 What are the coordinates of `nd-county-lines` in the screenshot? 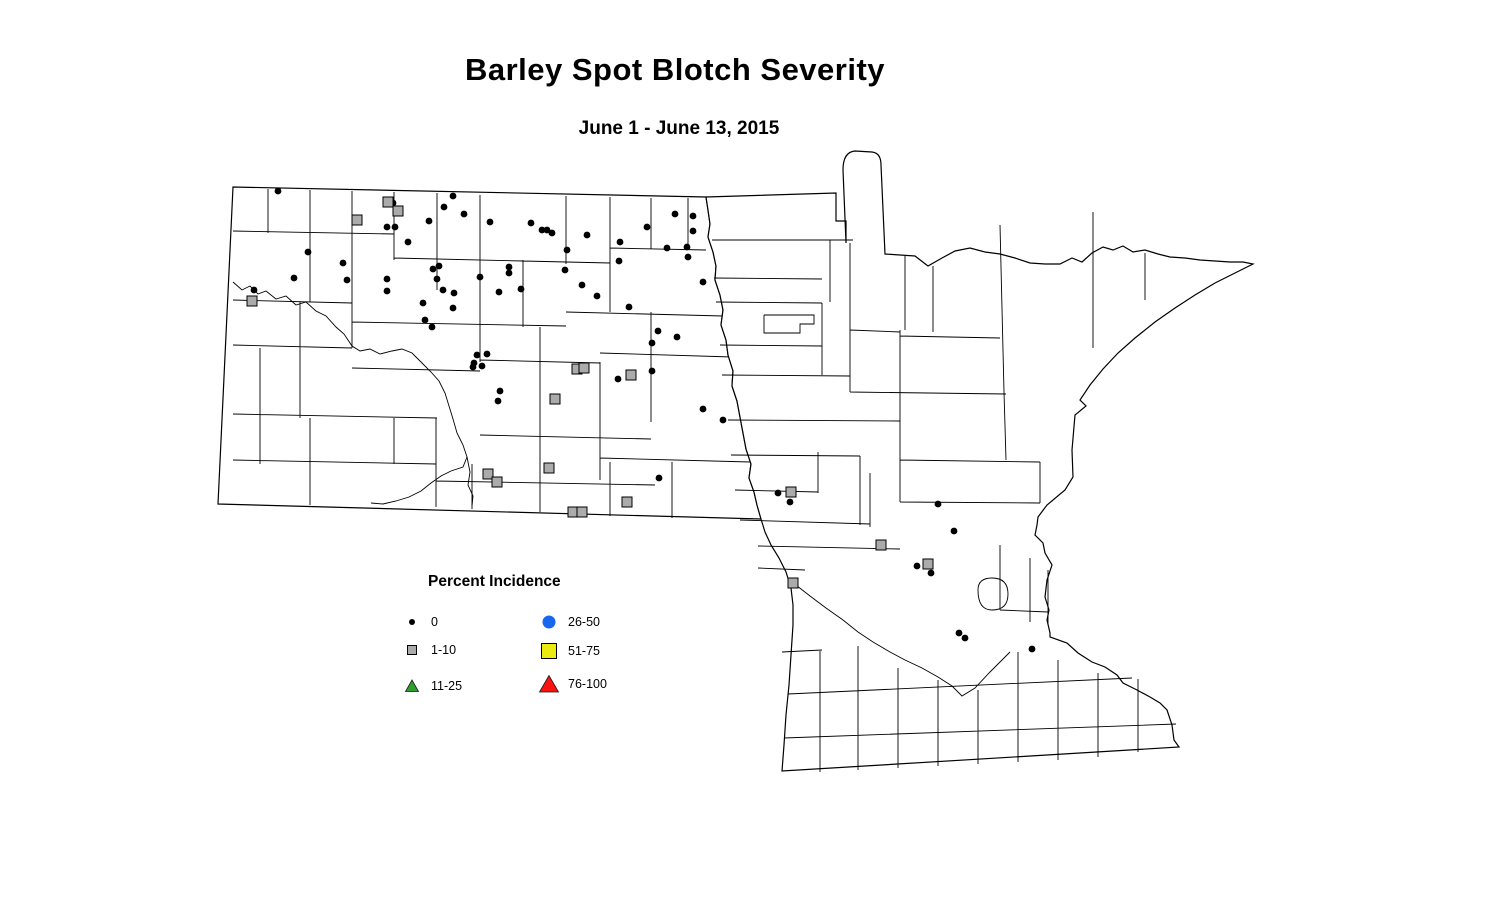 It's located at (491, 353).